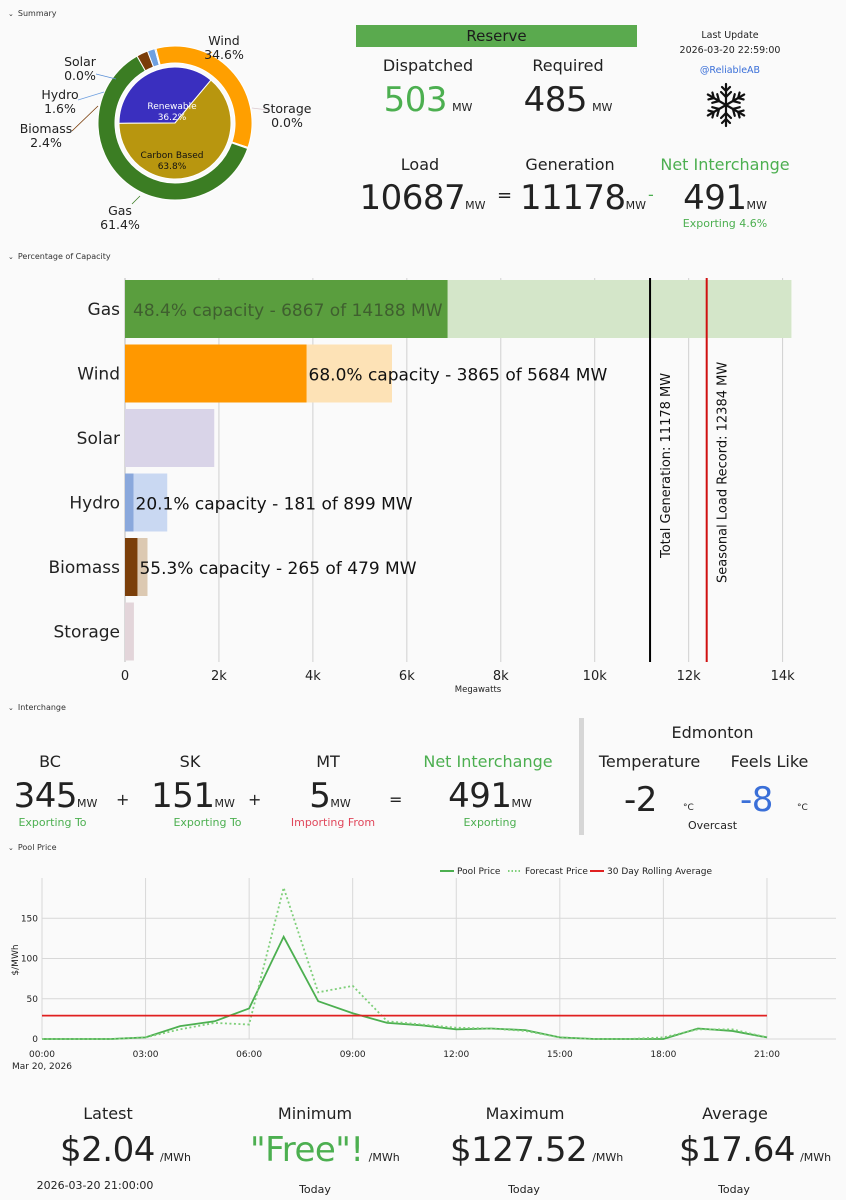  What do you see at coordinates (688, 808) in the screenshot?
I see `temperature-unit: °C` at bounding box center [688, 808].